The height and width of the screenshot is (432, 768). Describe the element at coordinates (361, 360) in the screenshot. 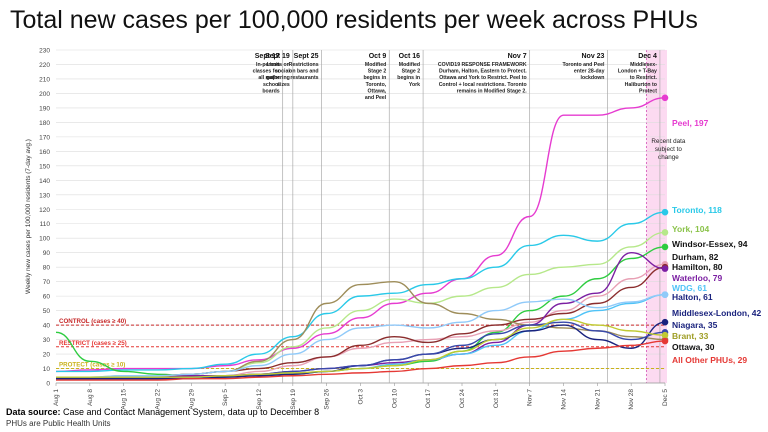

I see `series-line-all-other-phus` at that location.